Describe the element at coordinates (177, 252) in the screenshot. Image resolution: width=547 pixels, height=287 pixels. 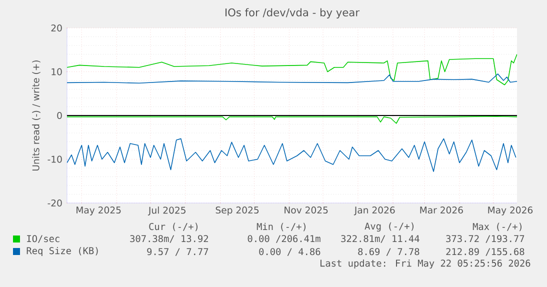
I see `text: 9.57 / 7.77` at that location.